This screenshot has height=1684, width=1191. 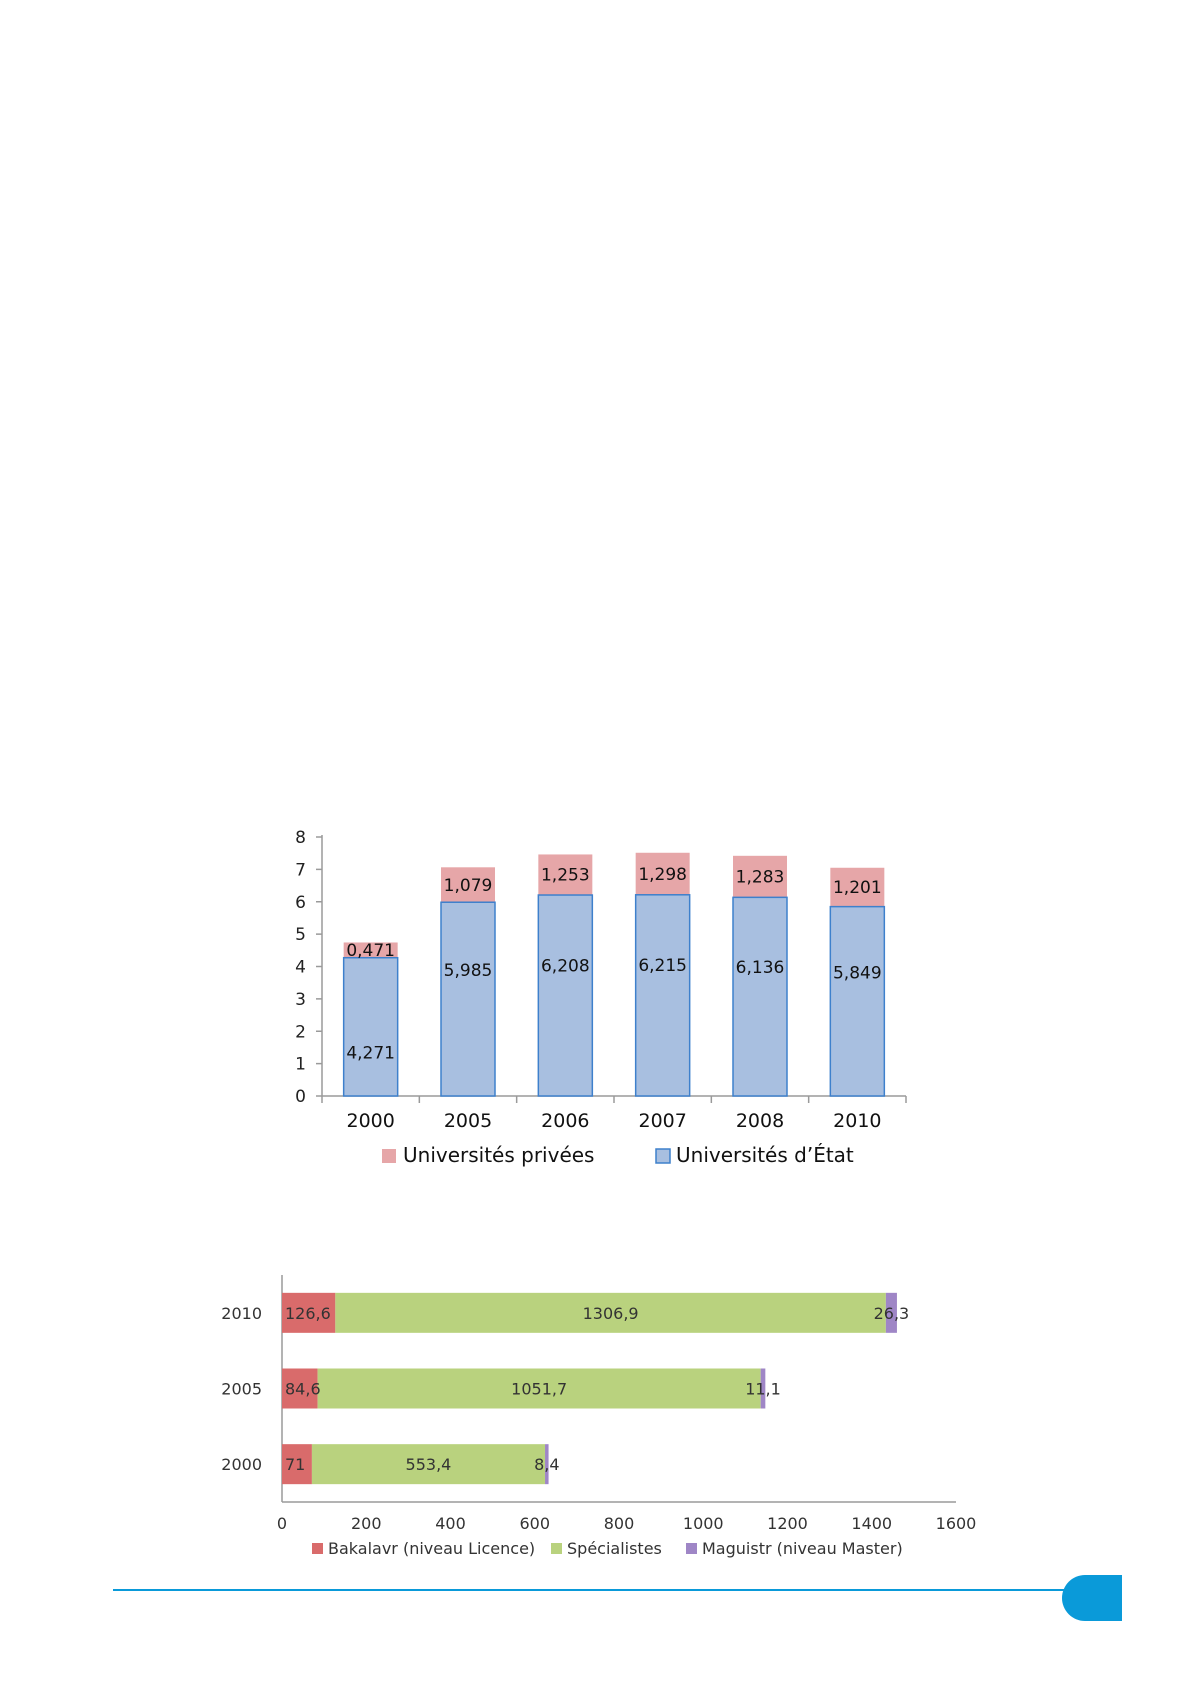 I want to click on x-tick-label: 0, so click(x=282, y=1523).